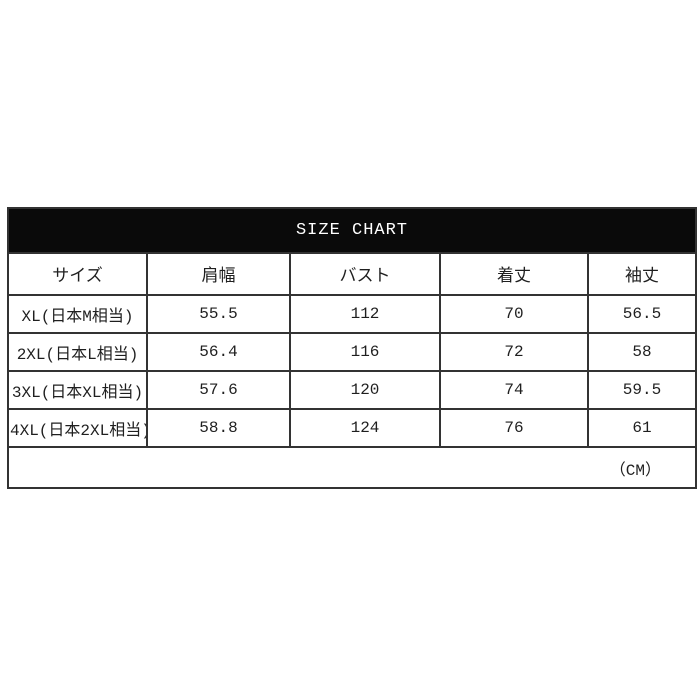 The image size is (700, 700). What do you see at coordinates (365, 428) in the screenshot?
I see `bust-value-cell: 124` at bounding box center [365, 428].